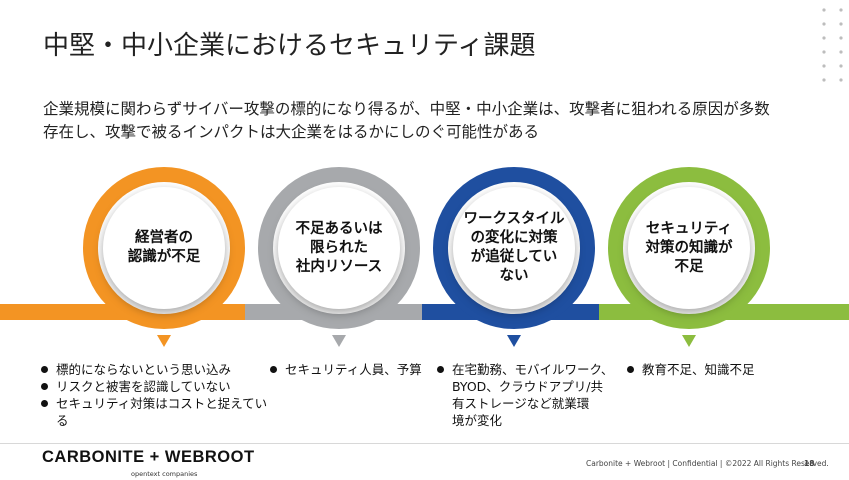 This screenshot has width=849, height=480. What do you see at coordinates (339, 341) in the screenshot?
I see `pointer-triangle-gray` at bounding box center [339, 341].